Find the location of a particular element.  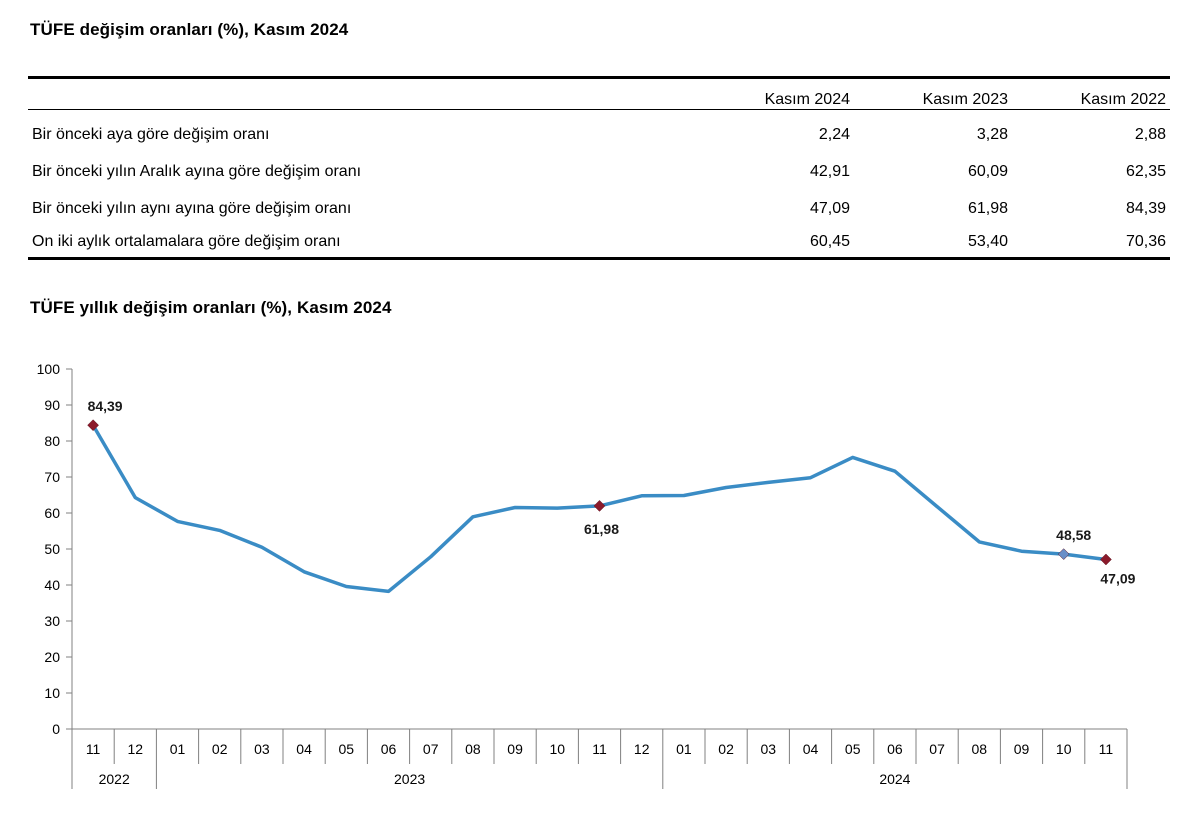

table-cell: 42,91 is located at coordinates (829, 171).